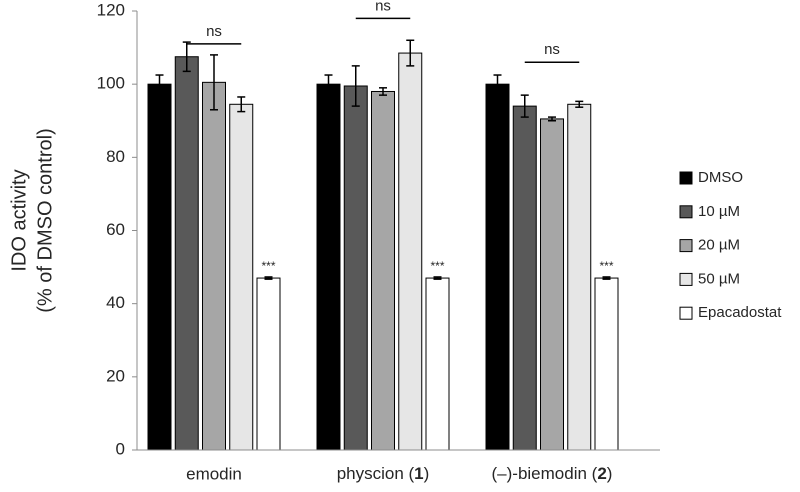  I want to click on y-tick-label: 80, so click(115, 156).